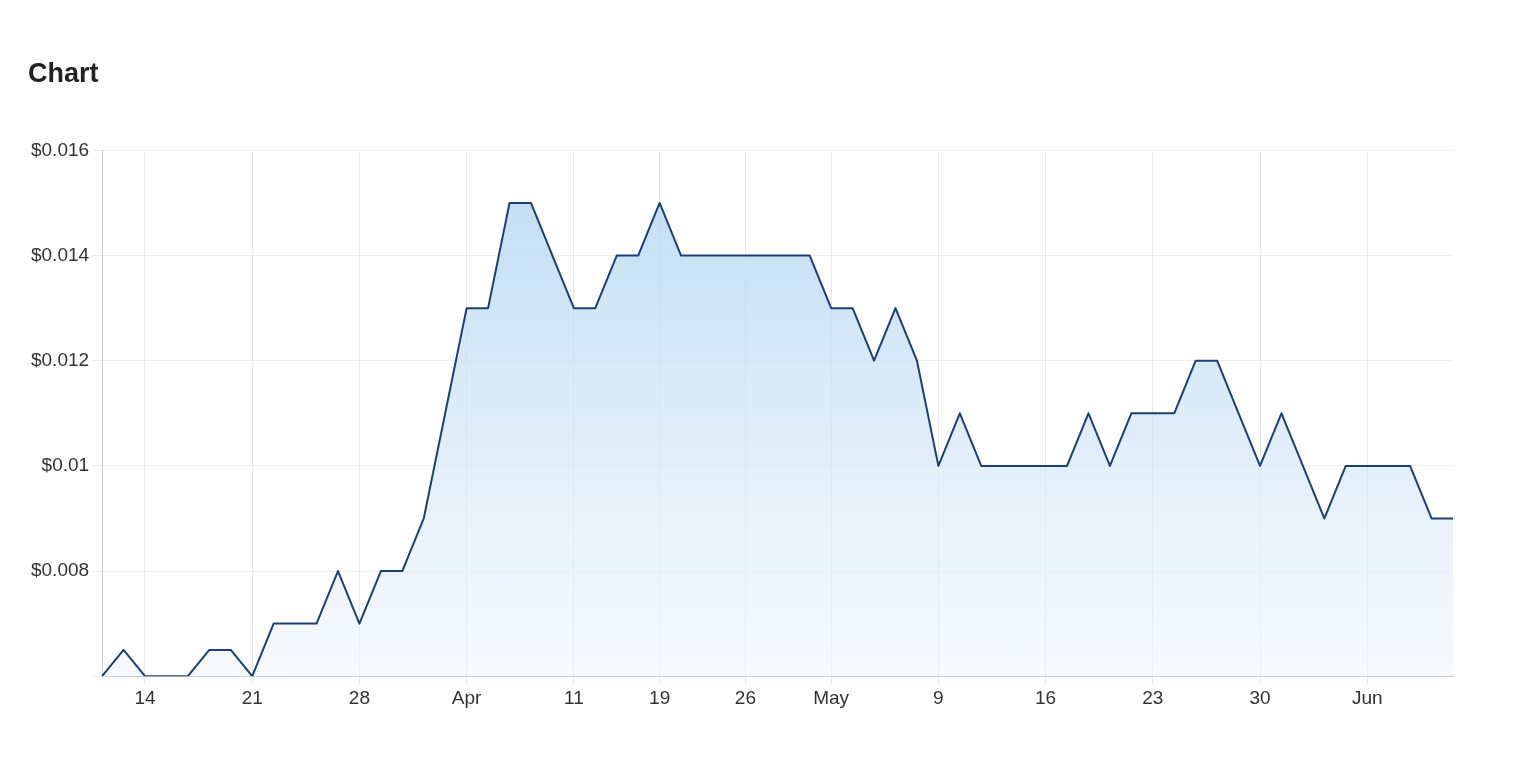 The image size is (1531, 761). Describe the element at coordinates (1153, 697) in the screenshot. I see `x-tick-label: 23` at that location.